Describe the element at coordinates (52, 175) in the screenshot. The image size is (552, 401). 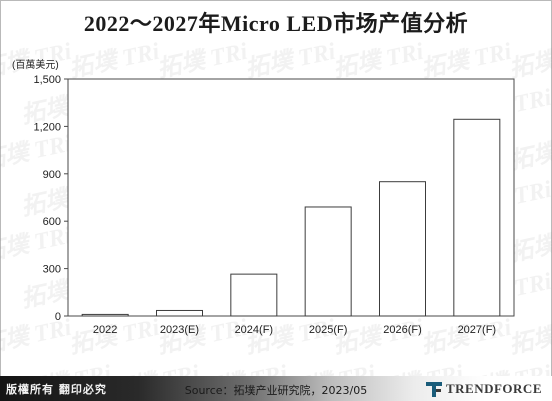
I see `y-tick-label: 900` at that location.